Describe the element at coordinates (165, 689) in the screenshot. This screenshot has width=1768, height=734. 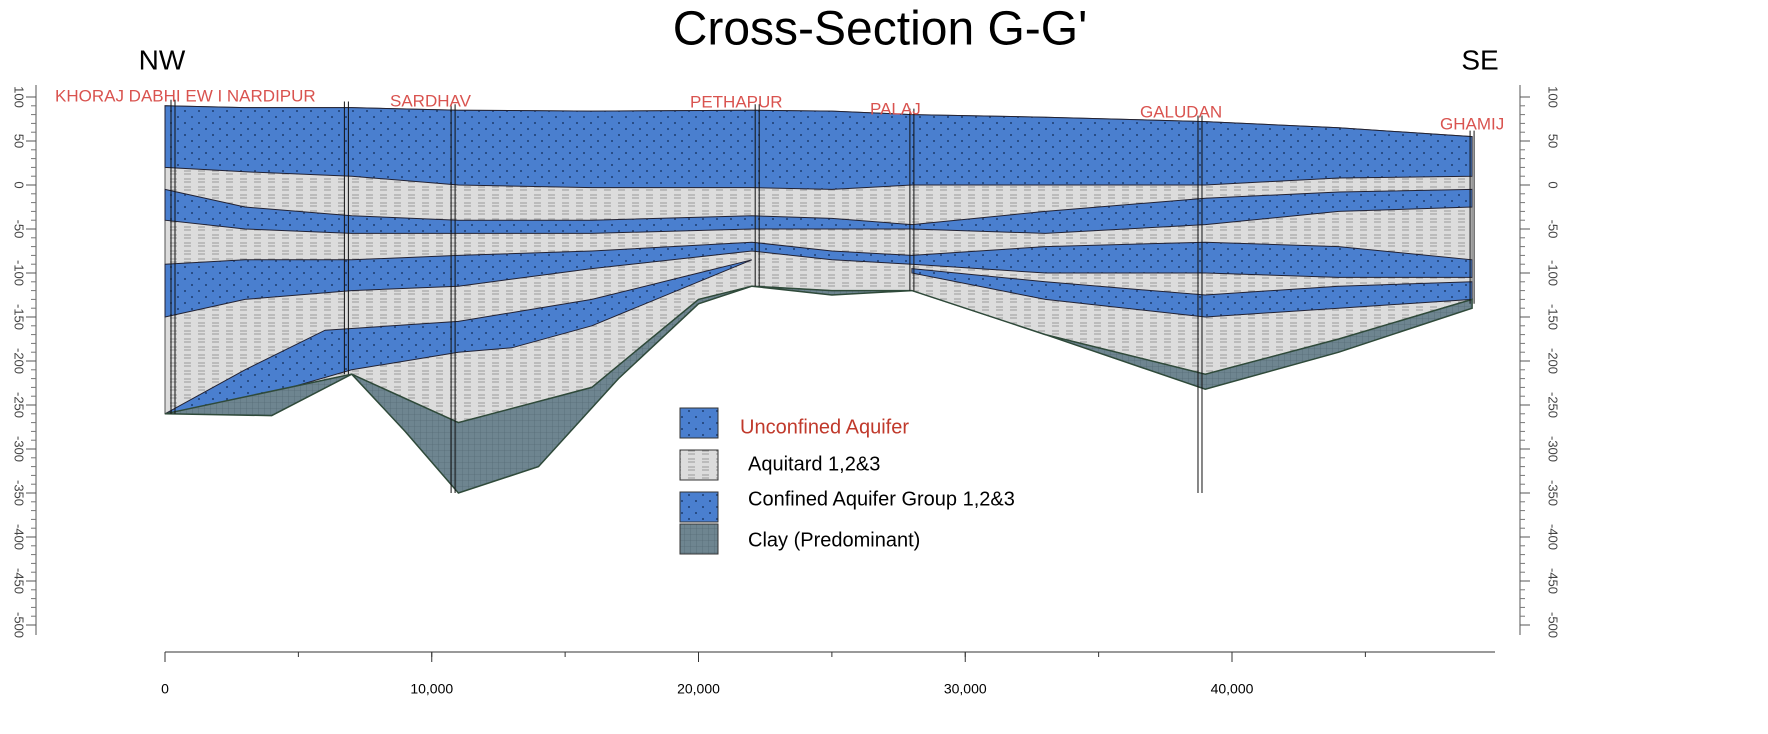
I see `x-tick-label: 0` at that location.